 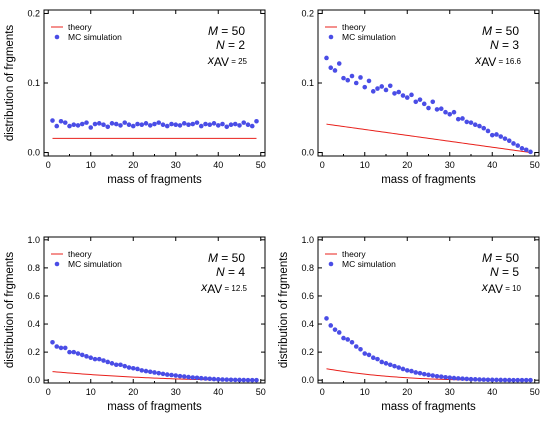 I want to click on y-tick-label: 1.0, so click(x=33, y=240).